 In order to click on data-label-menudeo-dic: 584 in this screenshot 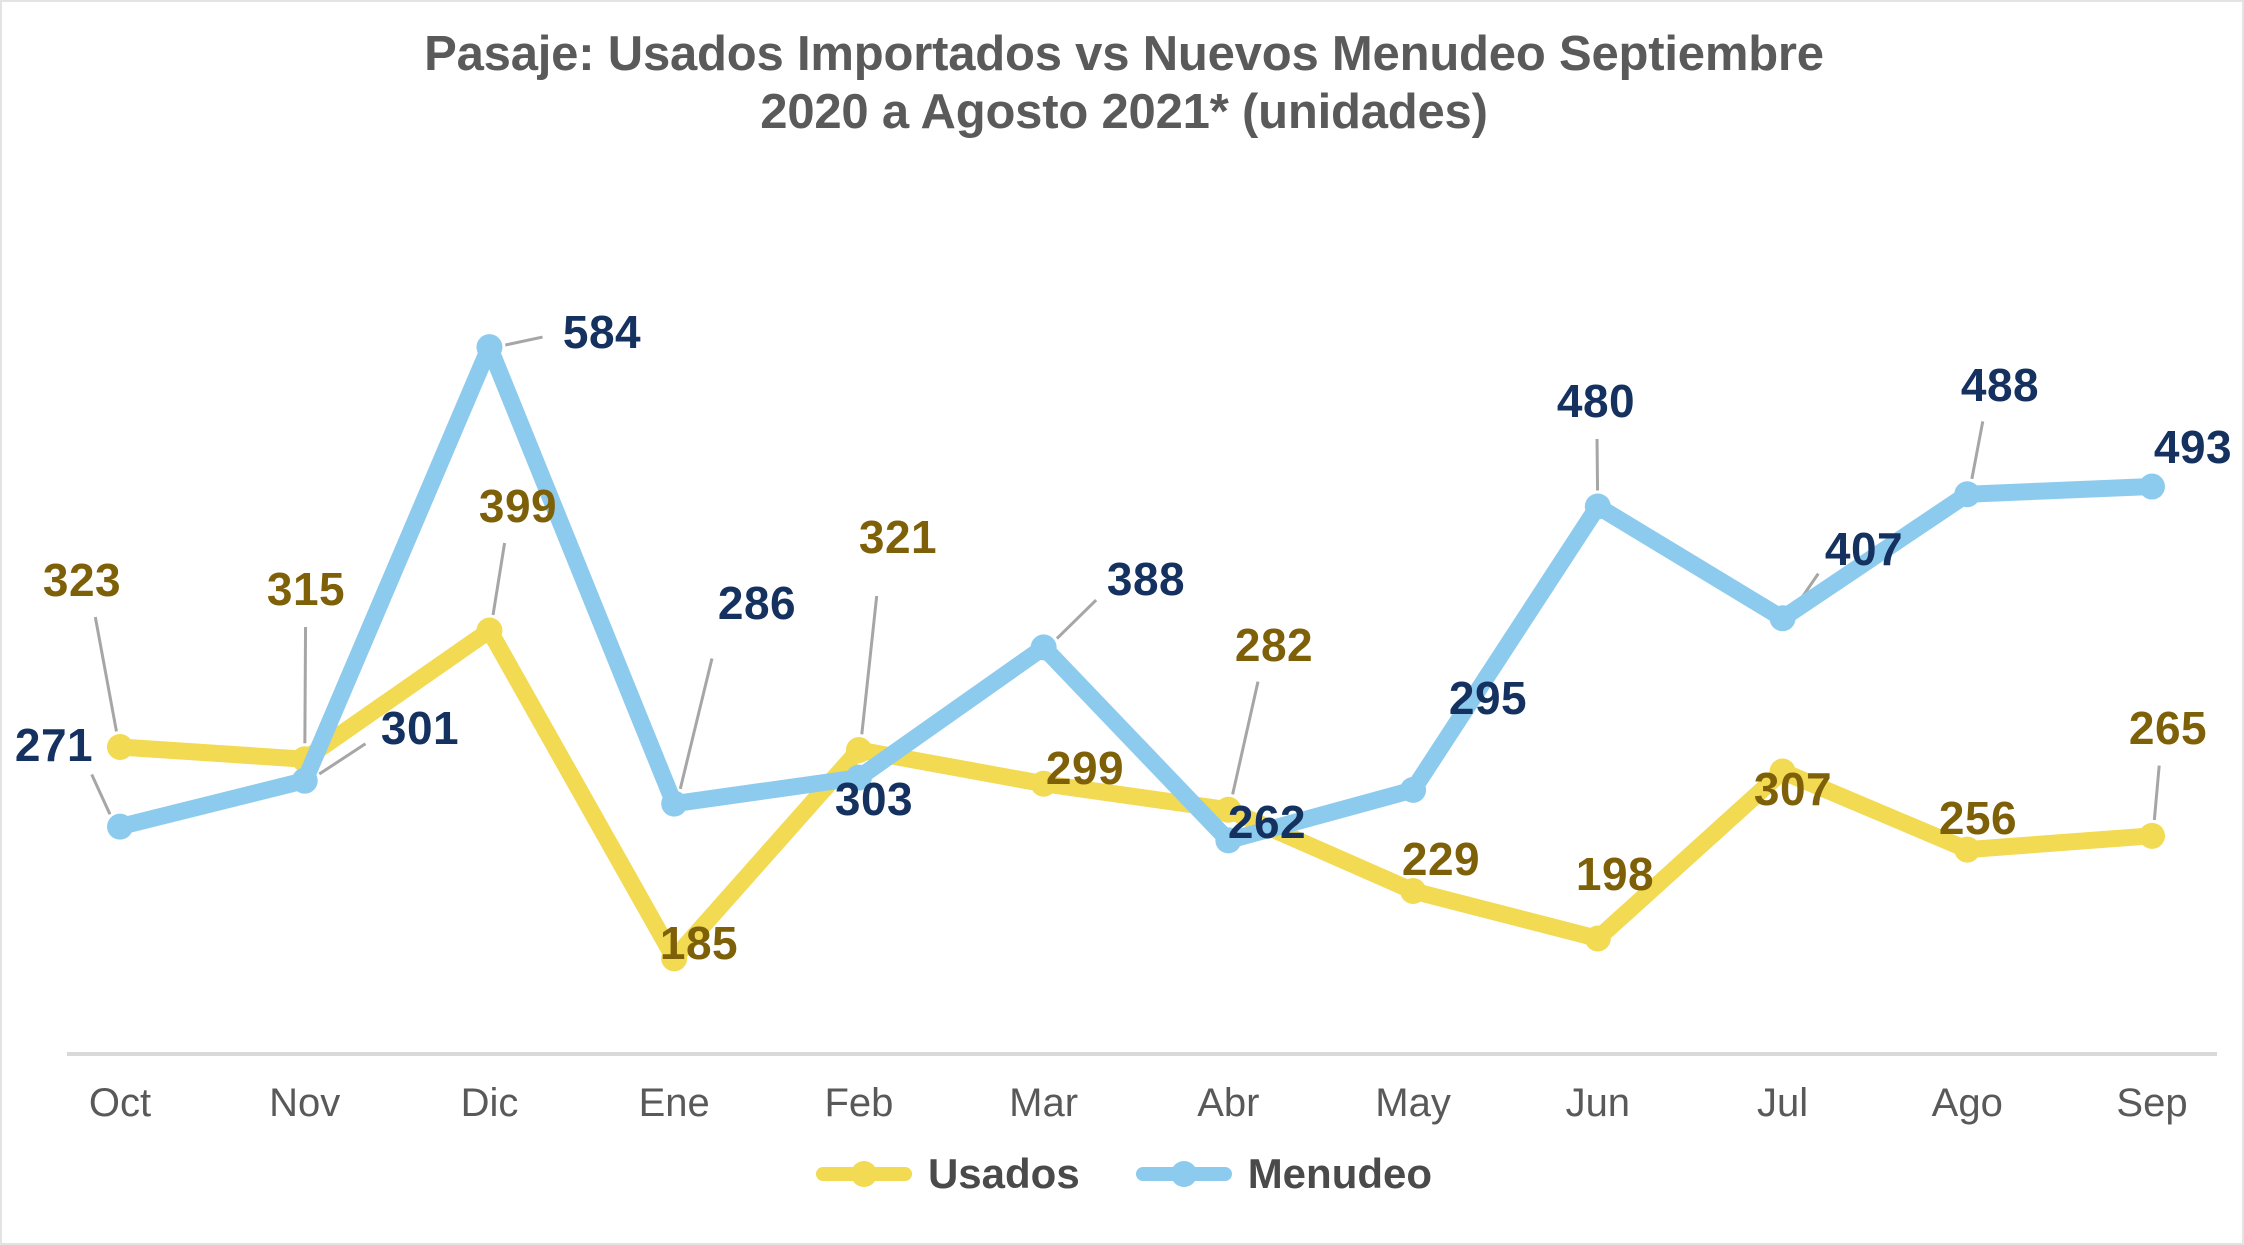, I will do `click(602, 332)`.